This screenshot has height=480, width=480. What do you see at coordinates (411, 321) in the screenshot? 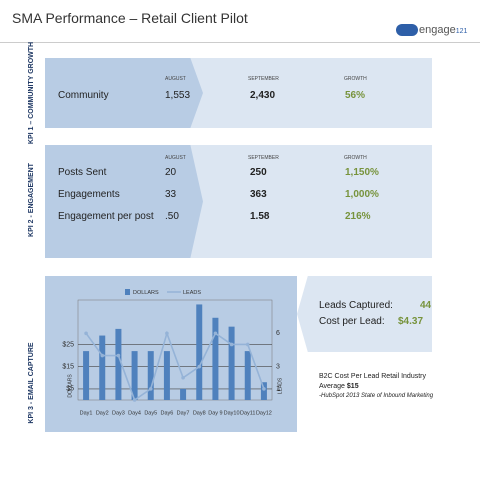
I see `summary-value: $4.37` at bounding box center [411, 321].